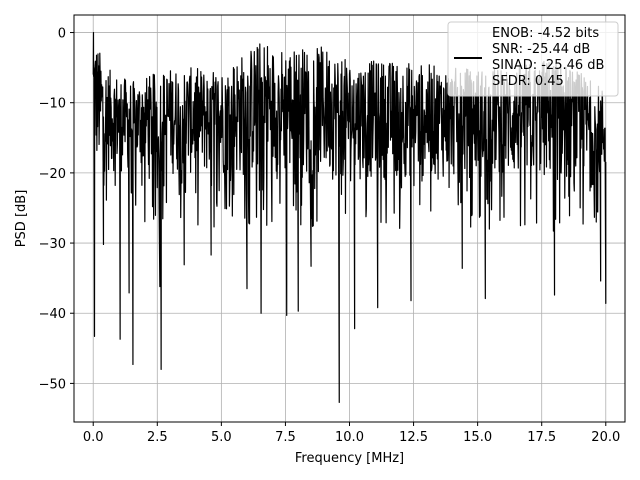  What do you see at coordinates (285, 437) in the screenshot?
I see `x-tick-label: 7.5` at bounding box center [285, 437].